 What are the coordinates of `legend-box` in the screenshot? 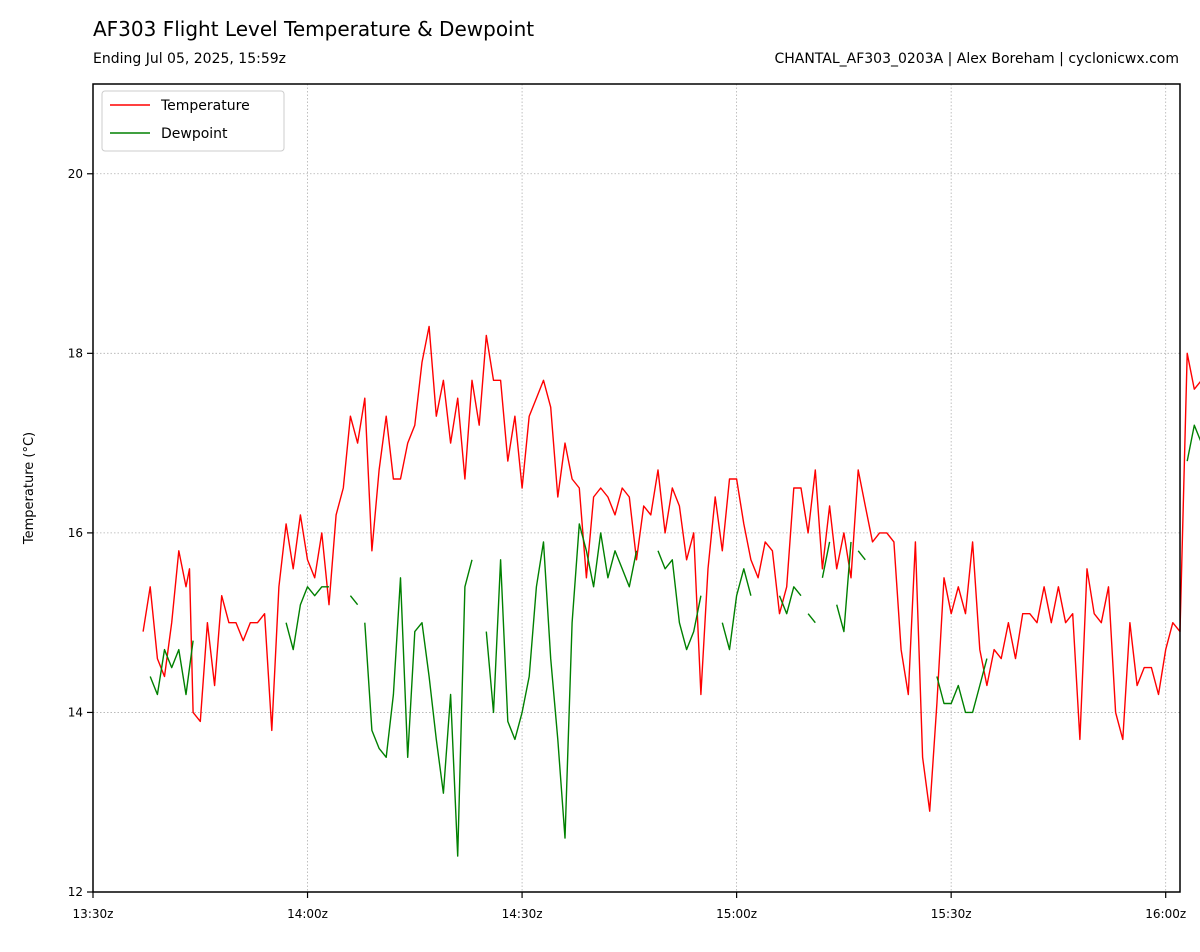 It's located at (193, 121).